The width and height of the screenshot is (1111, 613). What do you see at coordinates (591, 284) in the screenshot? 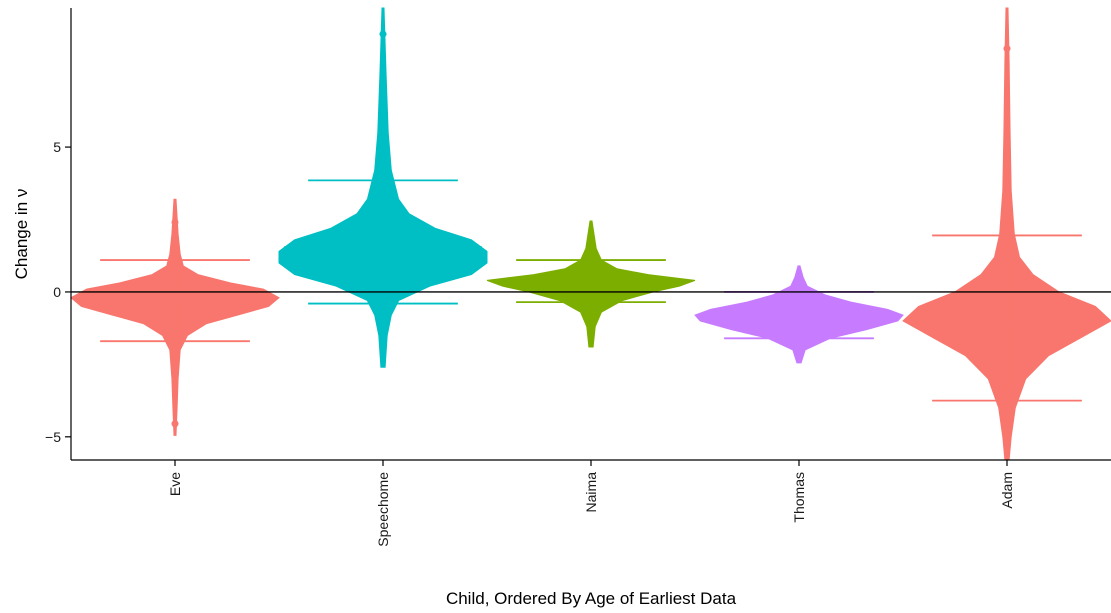
I see `violin-group-naima` at bounding box center [591, 284].